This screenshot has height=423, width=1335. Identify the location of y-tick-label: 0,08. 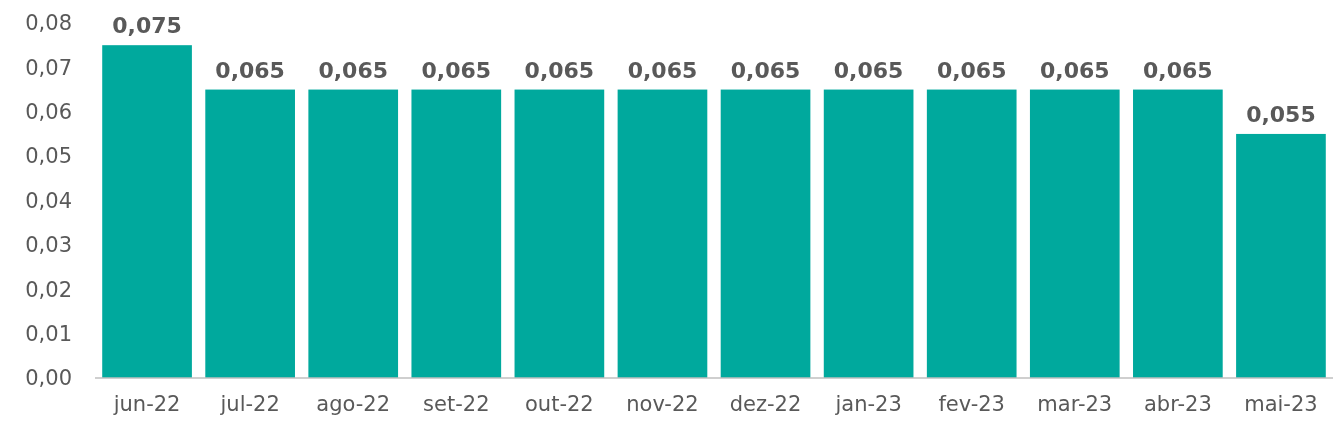
(48, 23).